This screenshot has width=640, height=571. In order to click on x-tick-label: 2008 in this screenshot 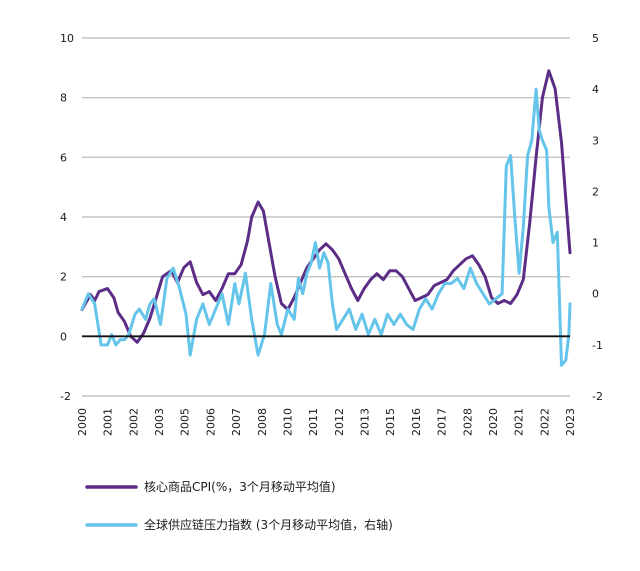, I will do `click(262, 422)`.